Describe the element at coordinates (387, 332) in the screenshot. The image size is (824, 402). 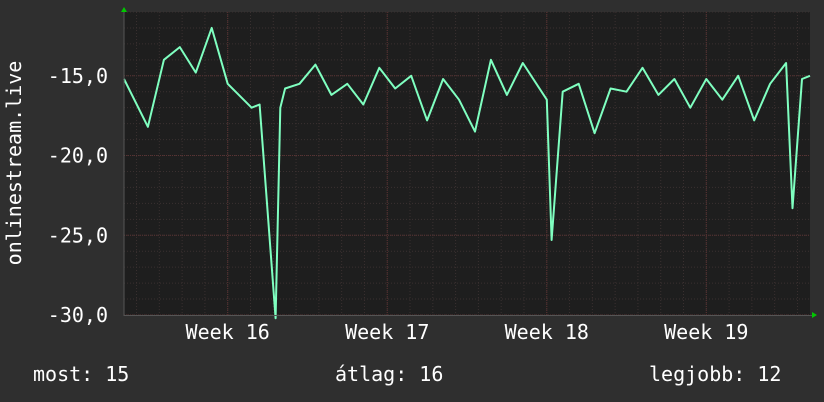
I see `x-tick-label: Week 17` at that location.